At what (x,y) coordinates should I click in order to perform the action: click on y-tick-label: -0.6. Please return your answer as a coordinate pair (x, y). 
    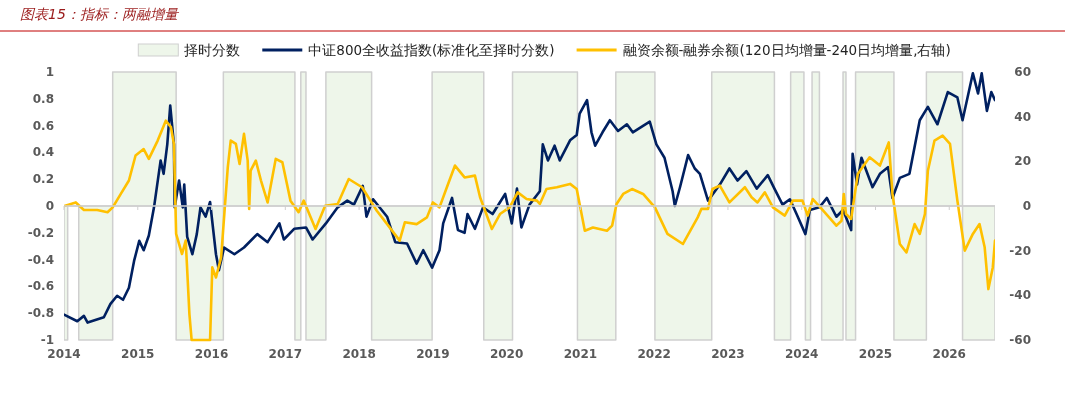
    Looking at the image, I should click on (40, 286).